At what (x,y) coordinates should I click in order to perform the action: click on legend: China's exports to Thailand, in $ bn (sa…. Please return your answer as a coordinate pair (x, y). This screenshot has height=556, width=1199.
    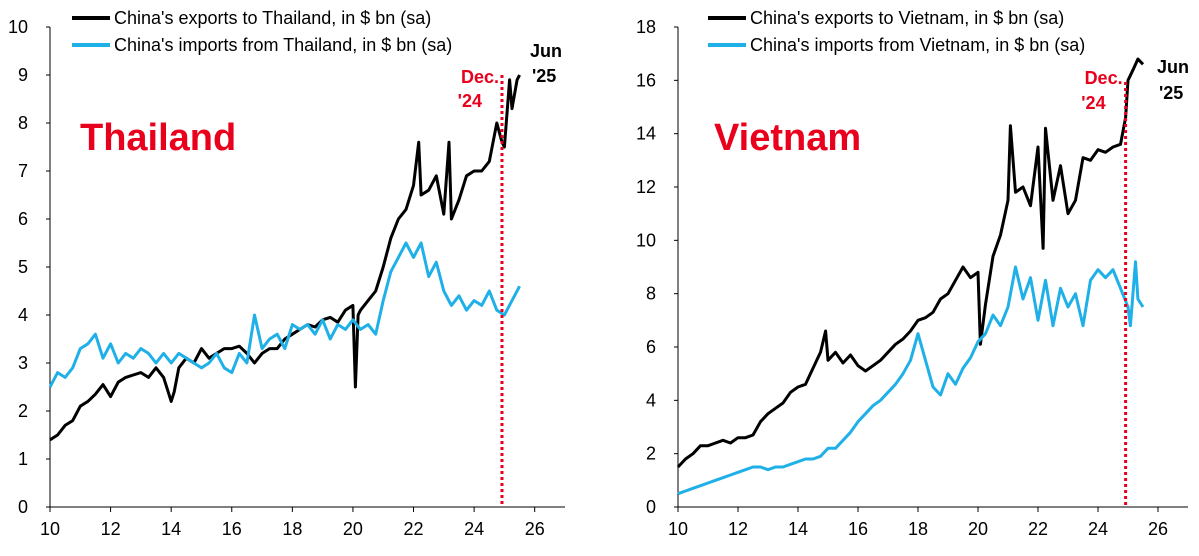
    Looking at the image, I should click on (262, 31).